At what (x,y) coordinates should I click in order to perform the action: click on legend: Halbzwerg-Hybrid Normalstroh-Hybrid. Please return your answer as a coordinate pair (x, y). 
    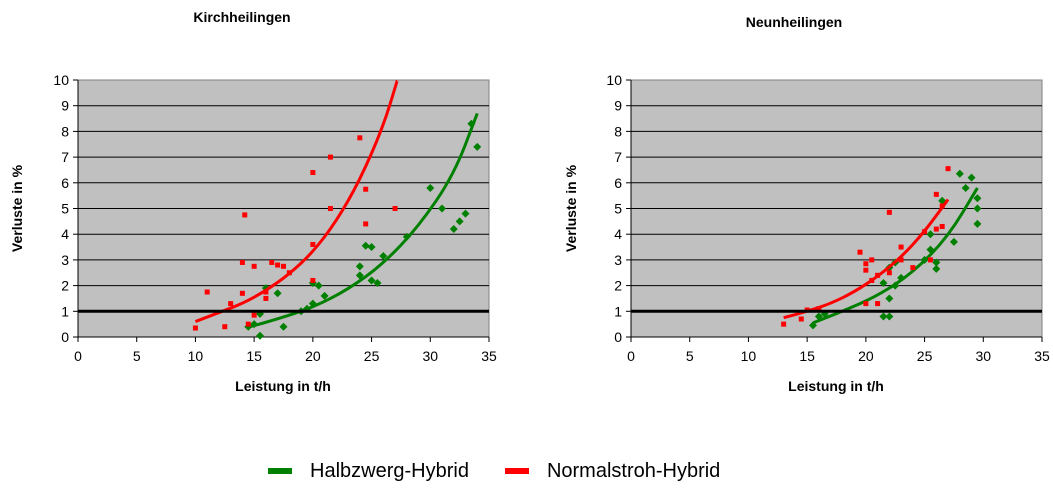
    Looking at the image, I should click on (512, 471).